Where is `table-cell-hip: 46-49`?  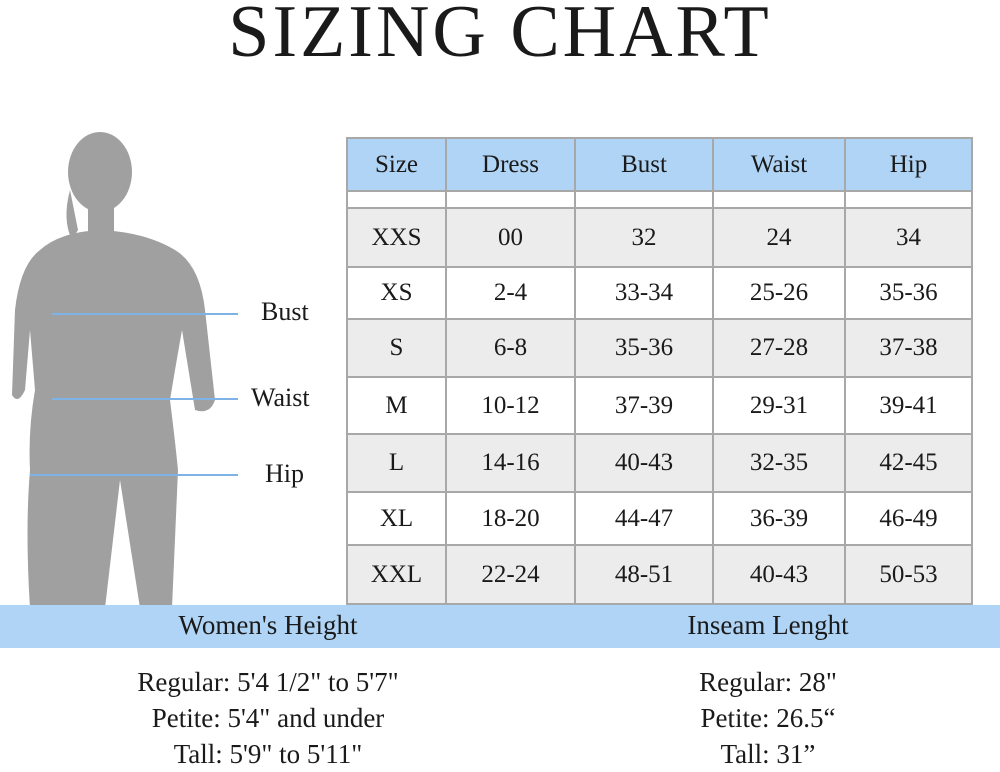
table-cell-hip: 46-49 is located at coordinates (908, 518).